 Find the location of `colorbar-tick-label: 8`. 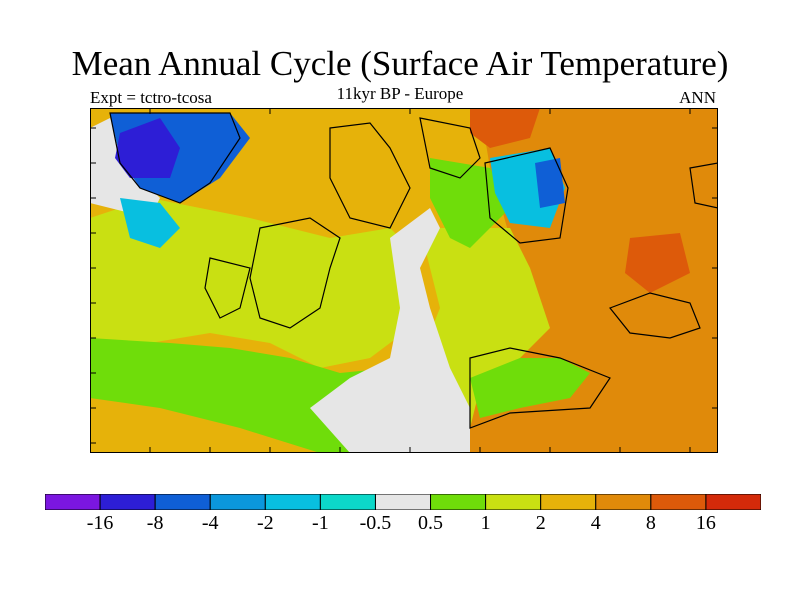

colorbar-tick-label: 8 is located at coordinates (650, 523).